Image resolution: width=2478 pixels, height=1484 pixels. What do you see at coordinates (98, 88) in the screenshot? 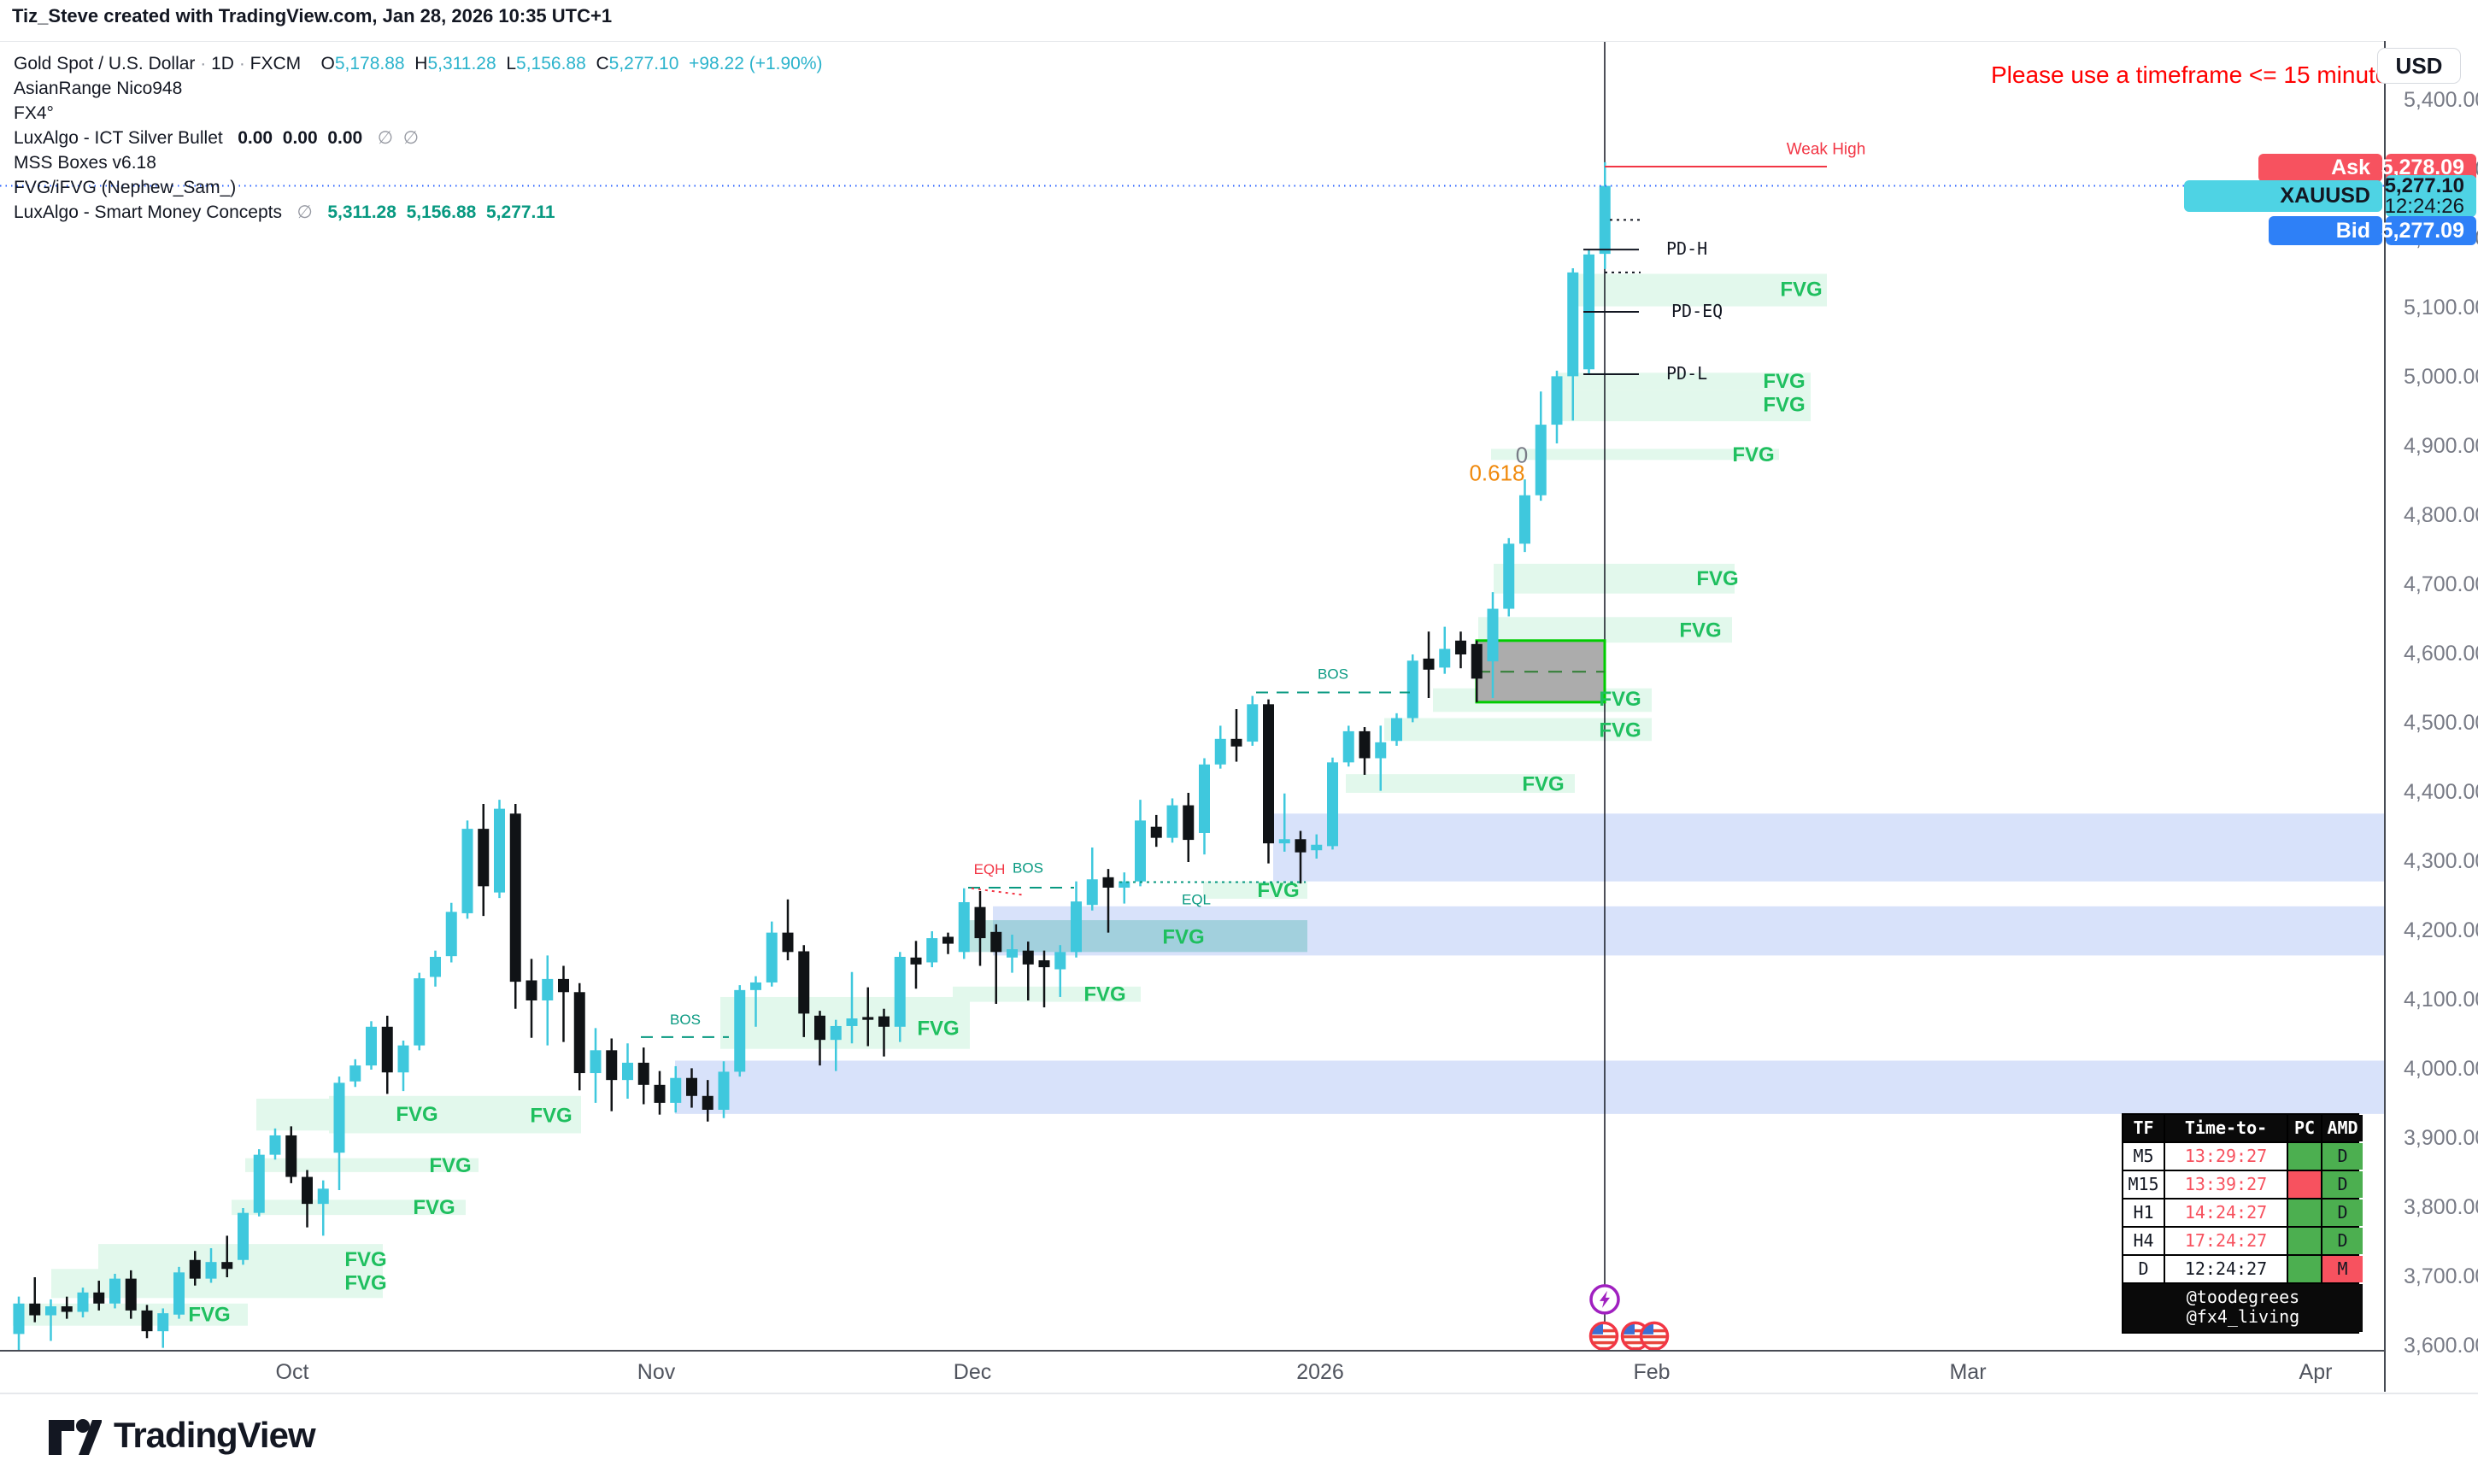
I see `indicator-asianrange: AsianRange Nico948` at bounding box center [98, 88].